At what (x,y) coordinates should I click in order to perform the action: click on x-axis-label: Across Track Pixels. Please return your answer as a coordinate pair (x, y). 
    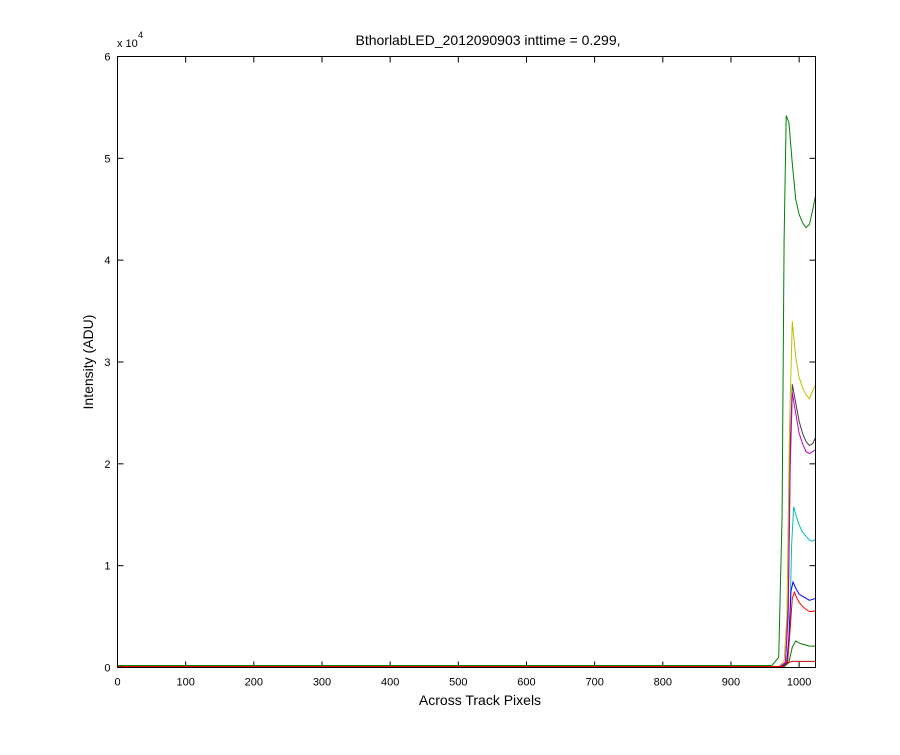
    Looking at the image, I should click on (480, 700).